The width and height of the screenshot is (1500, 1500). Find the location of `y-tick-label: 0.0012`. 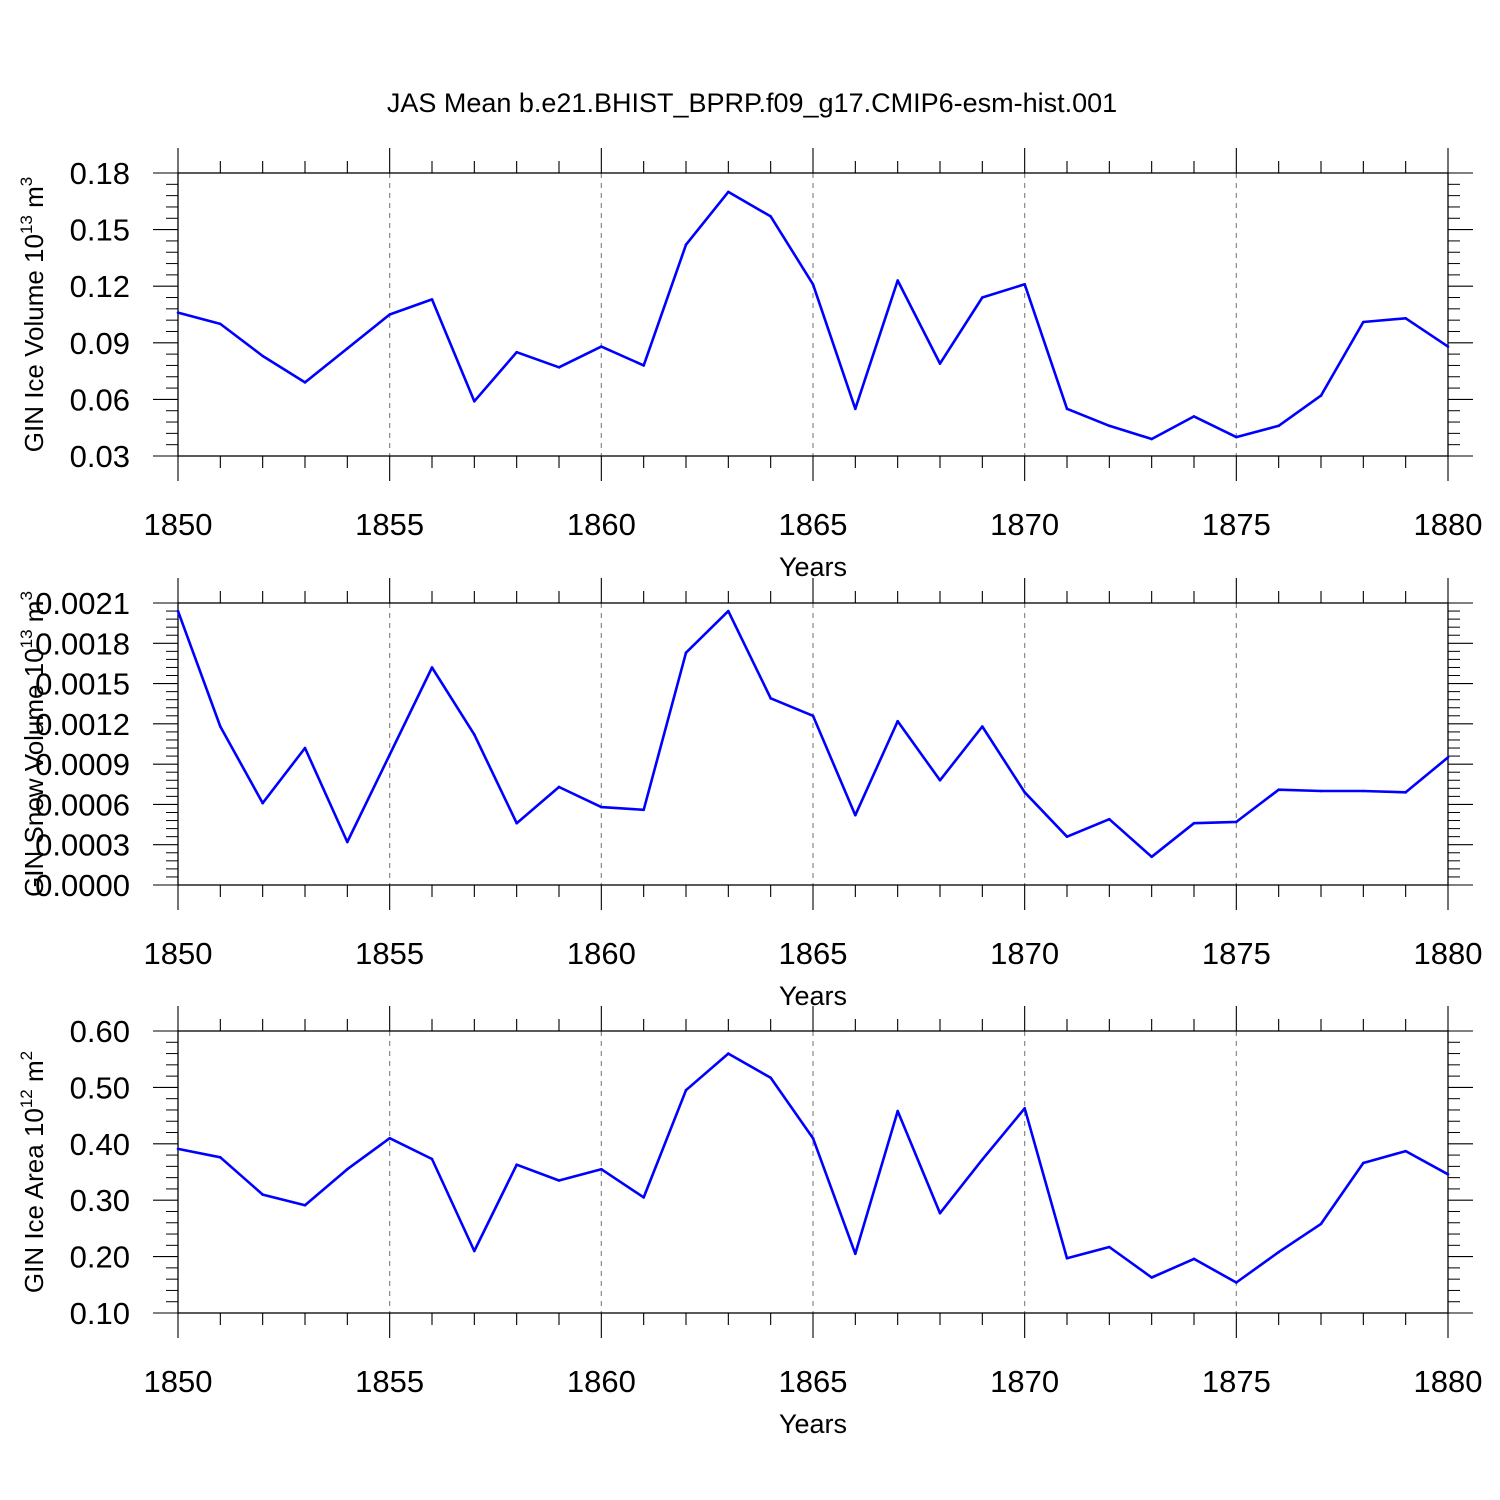

y-tick-label: 0.0012 is located at coordinates (82, 724).